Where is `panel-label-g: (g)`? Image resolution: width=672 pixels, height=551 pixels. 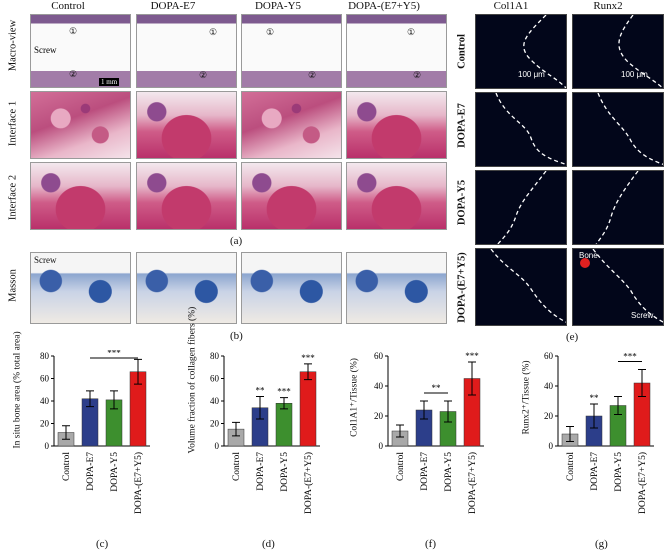
panel-label-g: (g) is located at coordinates (601, 544).